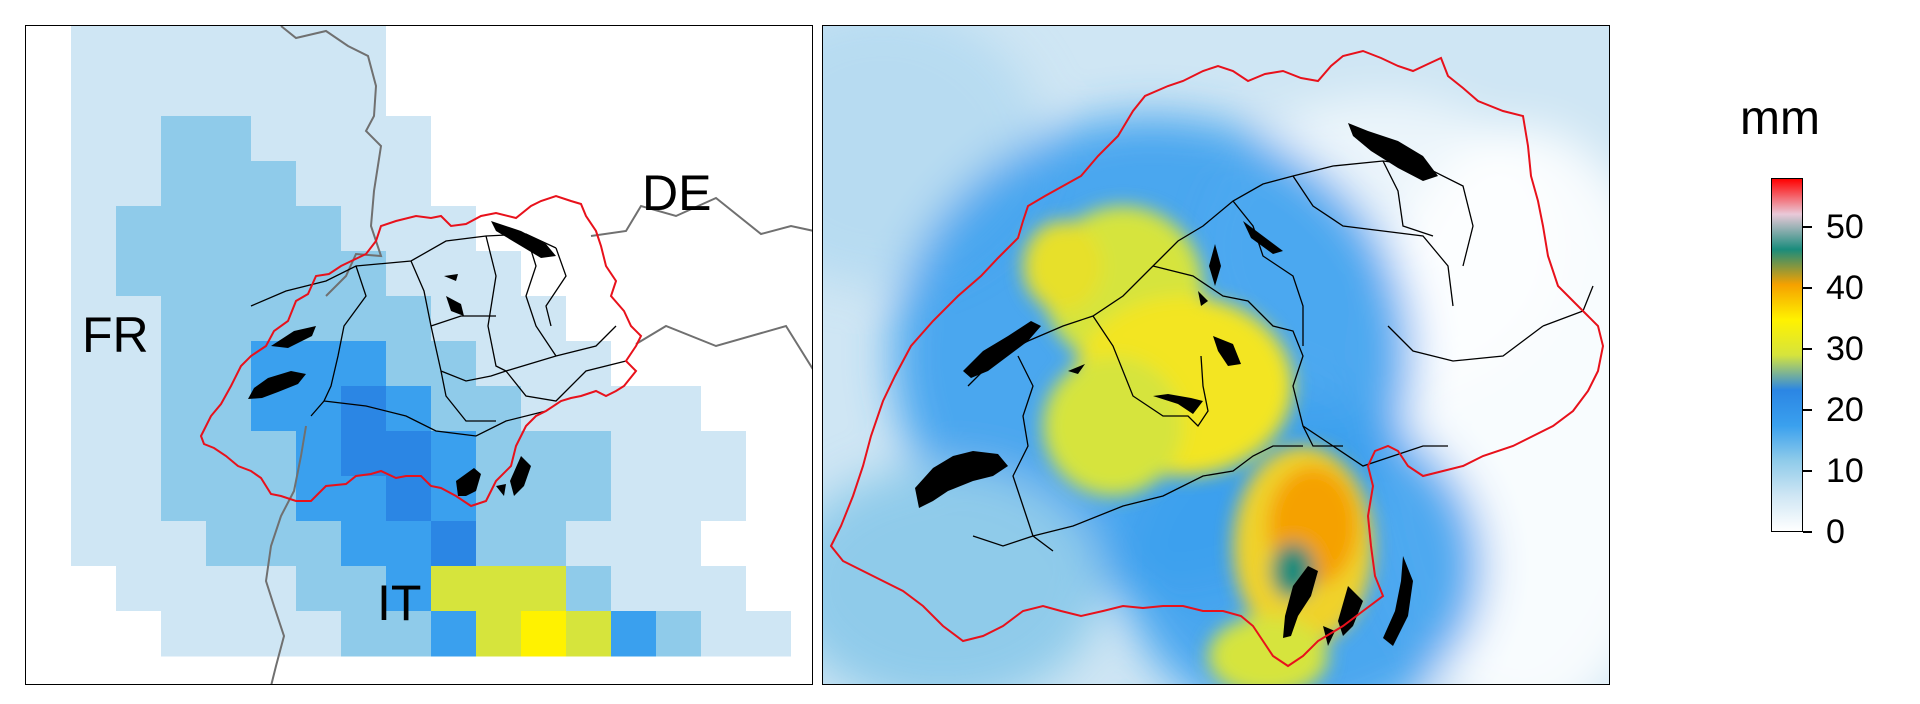  Describe the element at coordinates (1807, 470) in the screenshot. I see `colorbar-tick-mark` at that location.